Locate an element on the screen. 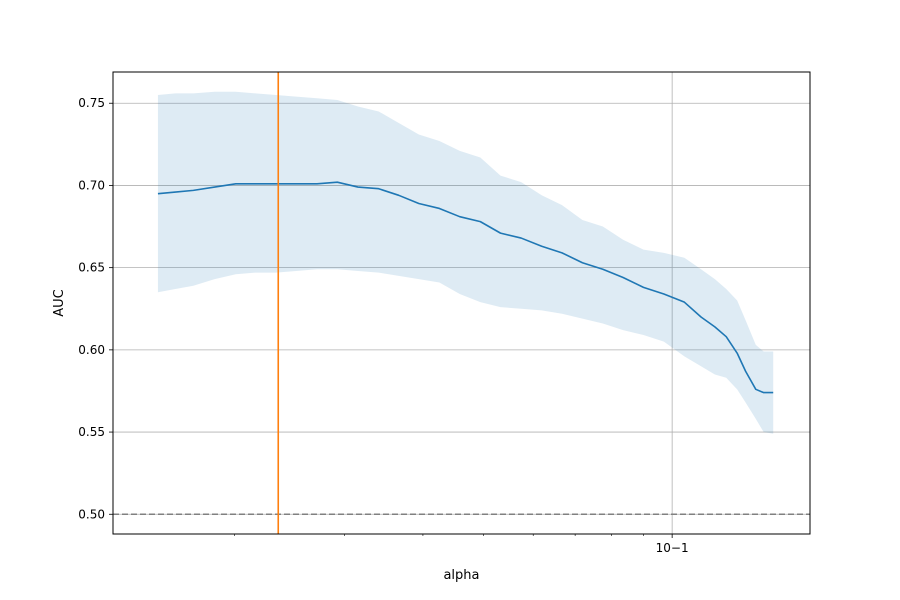  x-tick-label: 10−1 is located at coordinates (672, 548).